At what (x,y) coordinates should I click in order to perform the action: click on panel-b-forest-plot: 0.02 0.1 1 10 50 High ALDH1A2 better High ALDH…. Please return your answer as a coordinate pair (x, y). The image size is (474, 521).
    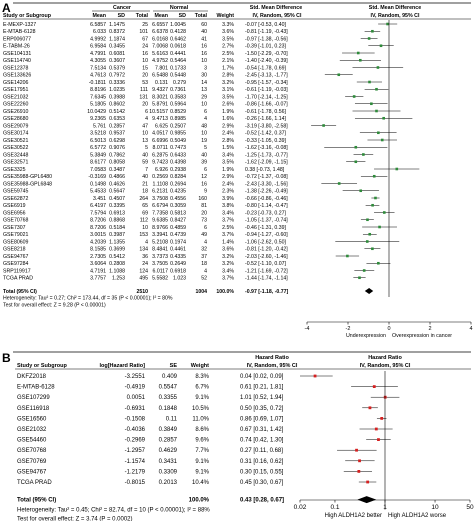
    Looking at the image, I should click on (384, 445).